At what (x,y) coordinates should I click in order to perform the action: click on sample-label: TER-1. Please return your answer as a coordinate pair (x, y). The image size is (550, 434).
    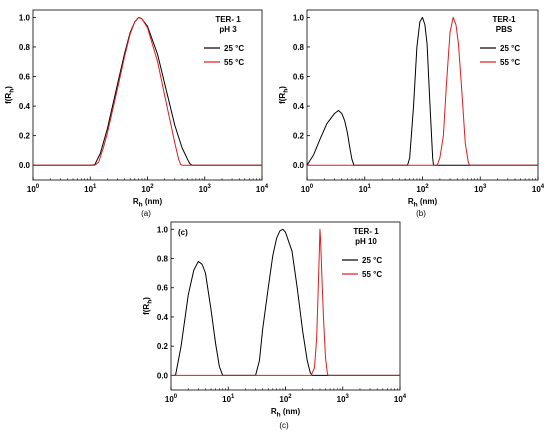
    Looking at the image, I should click on (504, 19).